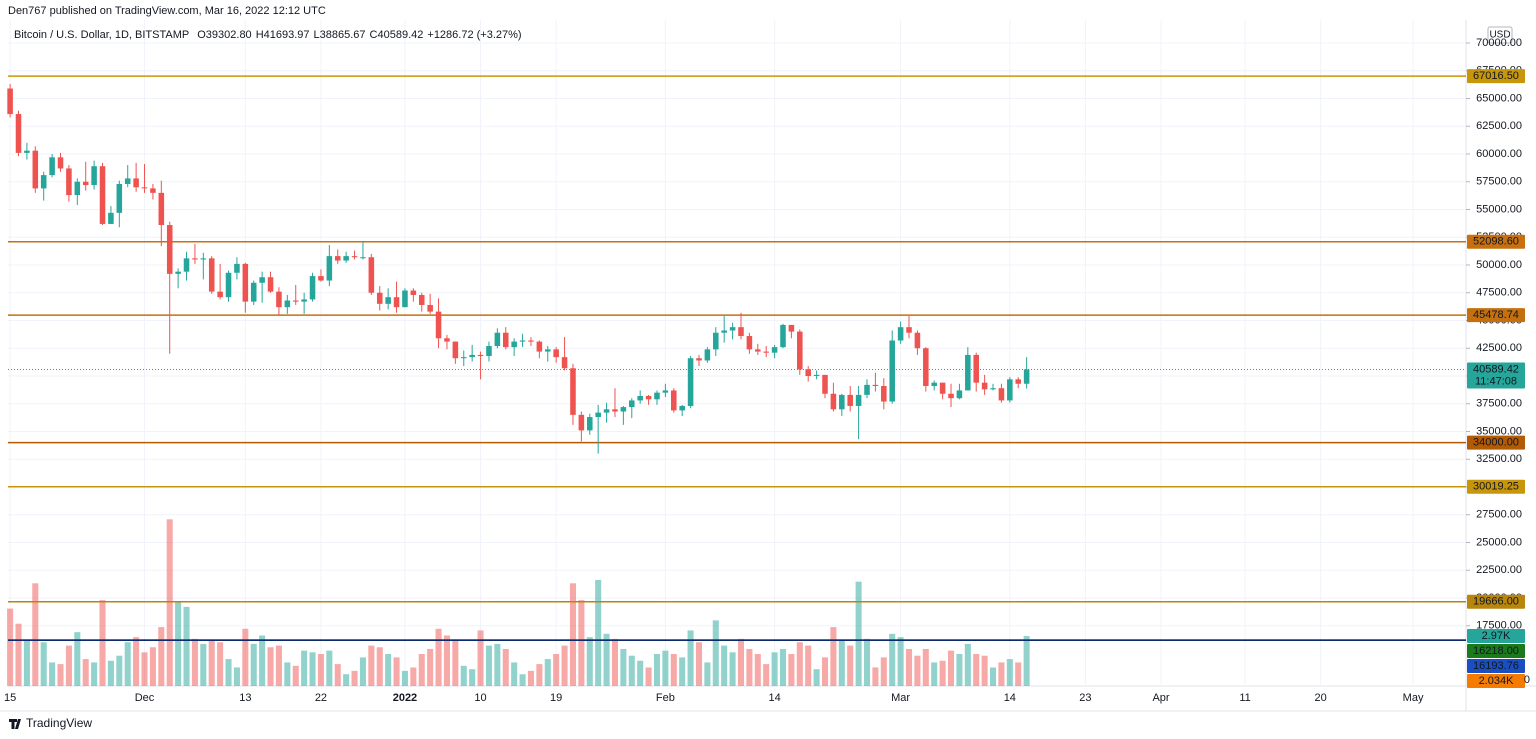 The image size is (1536, 739). What do you see at coordinates (1499, 431) in the screenshot?
I see `y-tick-label: 35000.00` at bounding box center [1499, 431].